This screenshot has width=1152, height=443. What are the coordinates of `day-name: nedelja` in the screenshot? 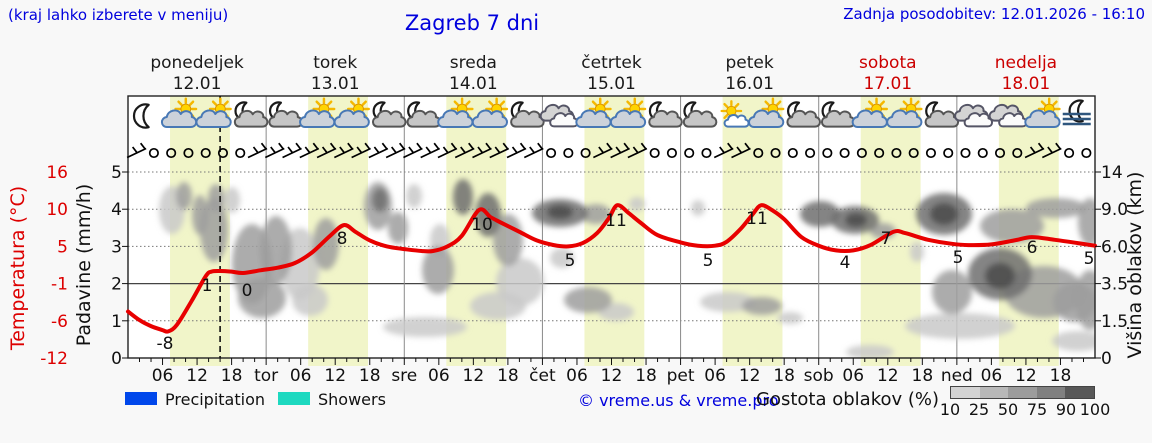 It's located at (1026, 63).